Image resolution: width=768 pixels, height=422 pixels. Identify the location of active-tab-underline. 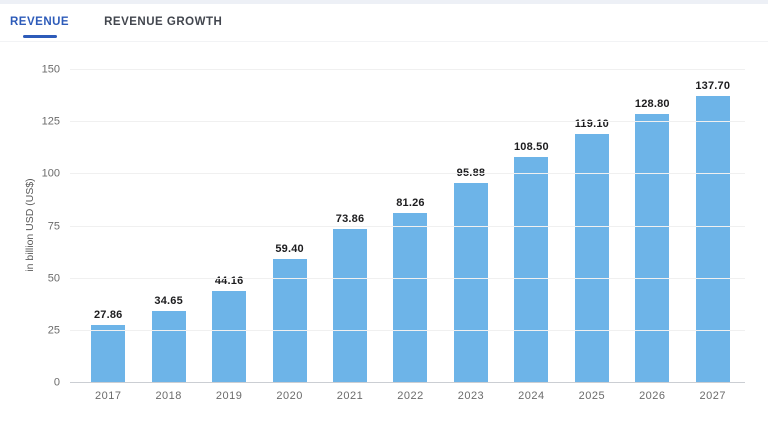
(39, 36).